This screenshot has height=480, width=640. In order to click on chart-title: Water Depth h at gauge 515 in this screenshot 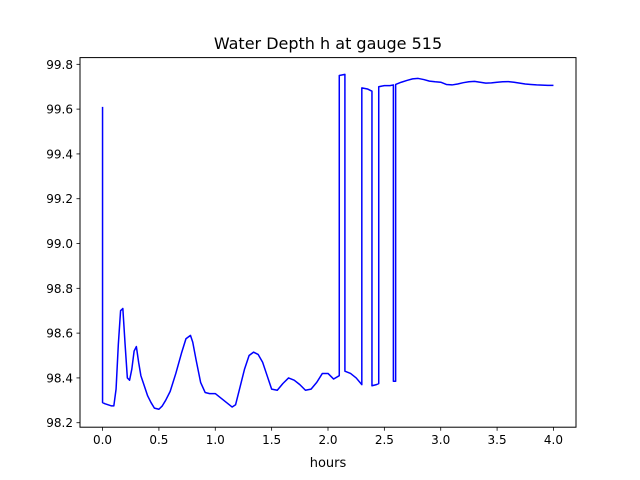, I will do `click(328, 43)`.